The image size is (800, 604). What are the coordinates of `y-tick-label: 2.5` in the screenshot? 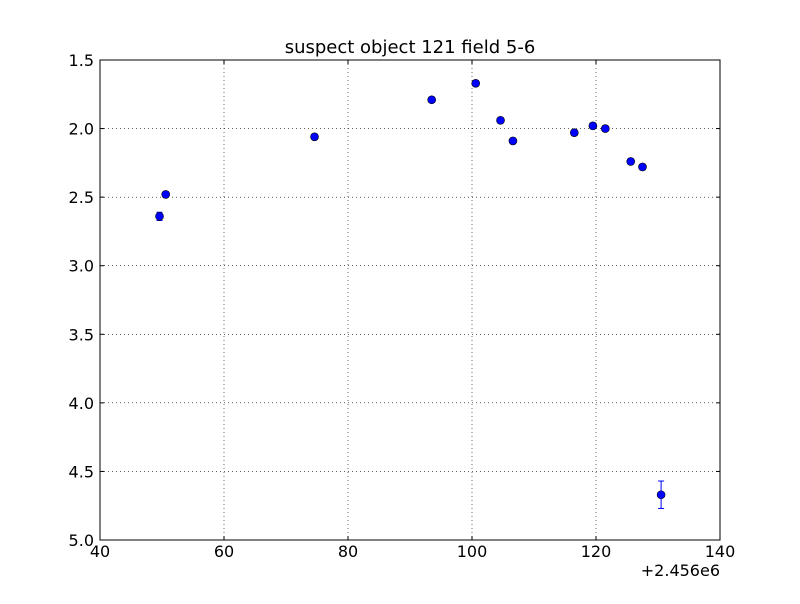 It's located at (81, 197).